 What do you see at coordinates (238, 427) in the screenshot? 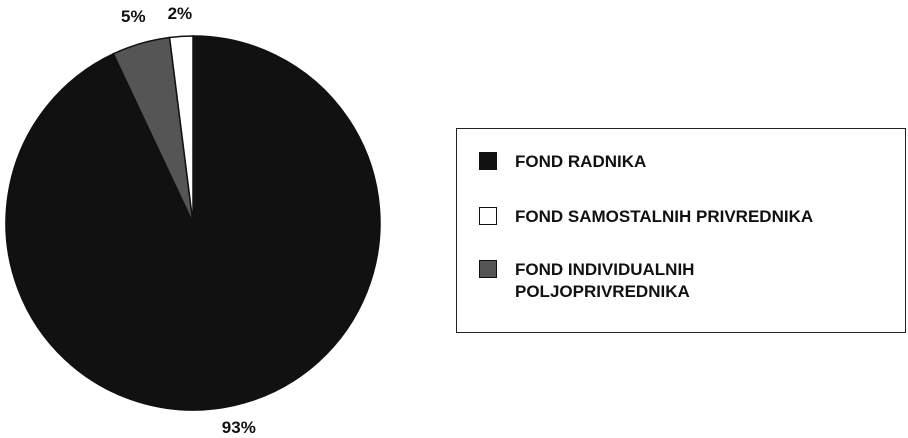
I see `label-93: 93%` at bounding box center [238, 427].